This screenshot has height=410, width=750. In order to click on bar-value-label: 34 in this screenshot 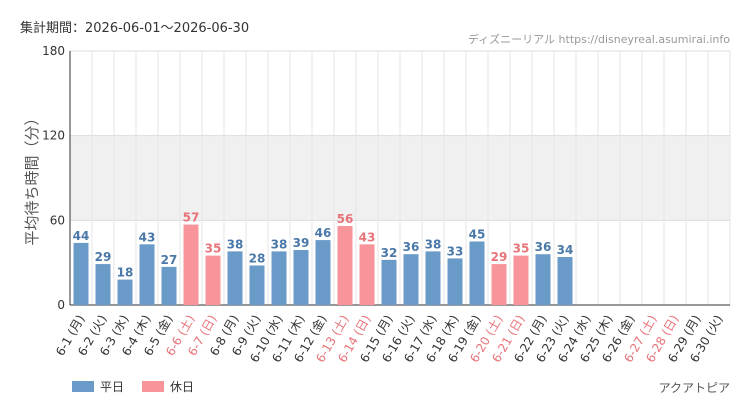, I will do `click(565, 250)`.